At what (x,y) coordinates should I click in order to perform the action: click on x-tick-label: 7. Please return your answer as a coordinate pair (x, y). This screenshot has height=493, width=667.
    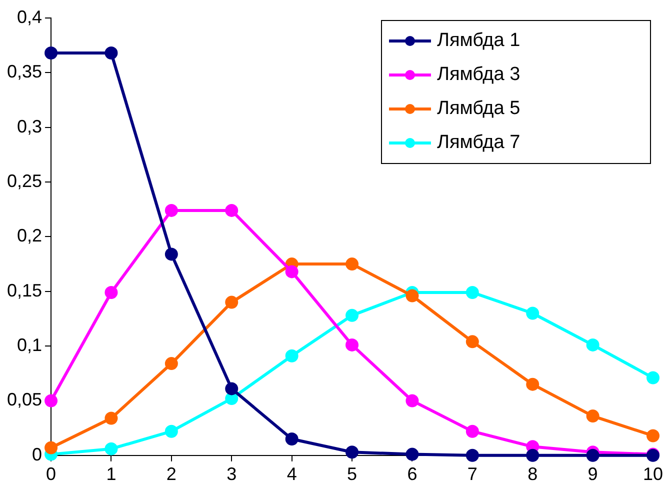
    Looking at the image, I should click on (472, 474).